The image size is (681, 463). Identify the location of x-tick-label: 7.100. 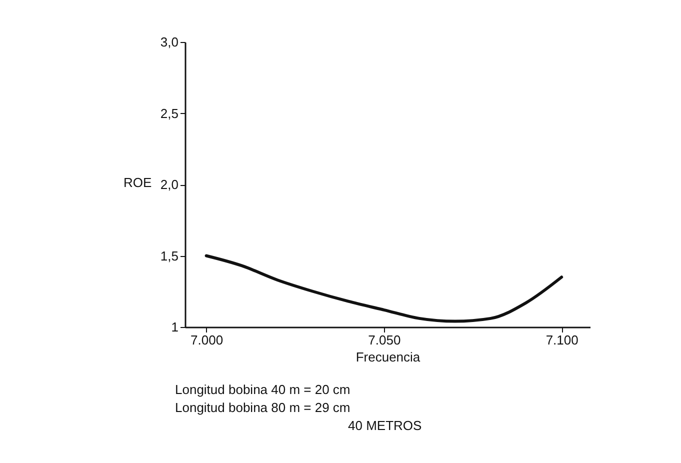
(562, 340).